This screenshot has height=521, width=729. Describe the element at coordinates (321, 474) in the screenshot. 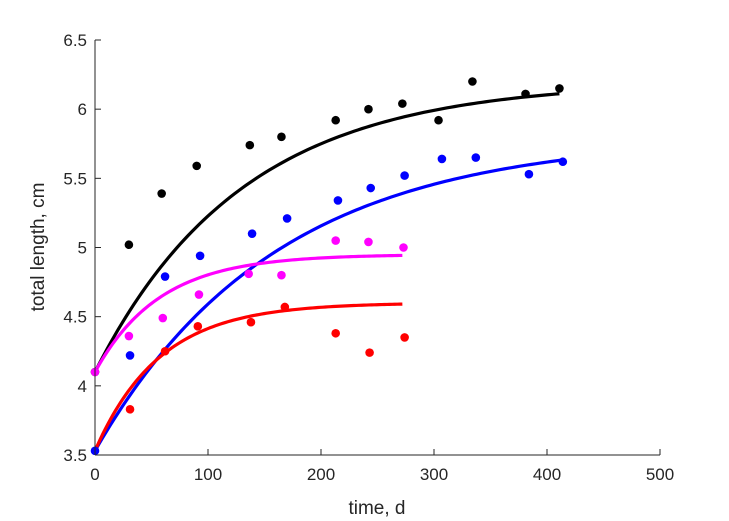

I see `x-tick-label: 200` at that location.